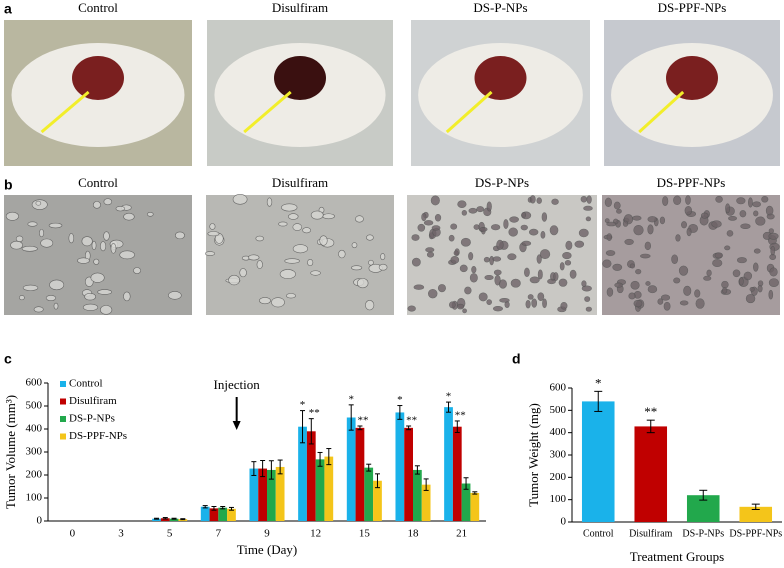 This screenshot has width=784, height=568. I want to click on photo-label: Disulfiram, so click(300, 7).